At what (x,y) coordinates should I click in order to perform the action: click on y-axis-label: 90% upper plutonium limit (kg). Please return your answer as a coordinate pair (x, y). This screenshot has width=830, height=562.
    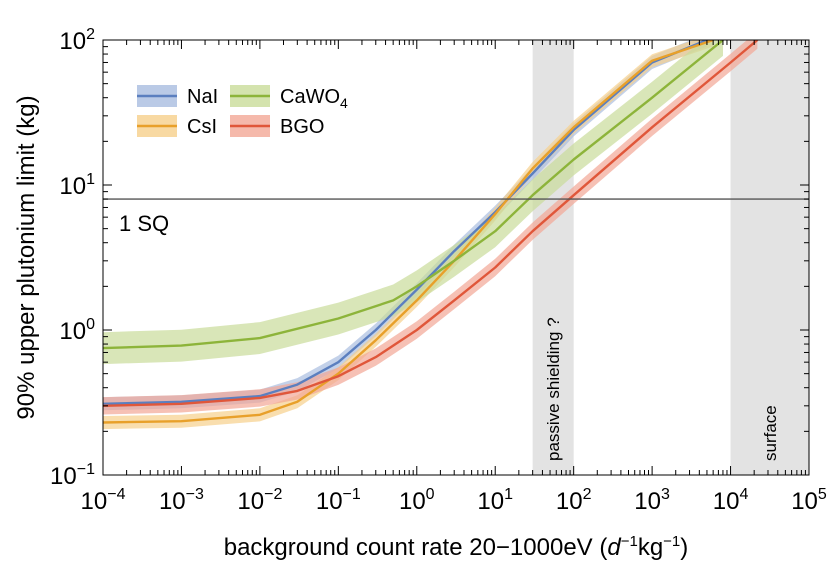
    Looking at the image, I should click on (26, 257).